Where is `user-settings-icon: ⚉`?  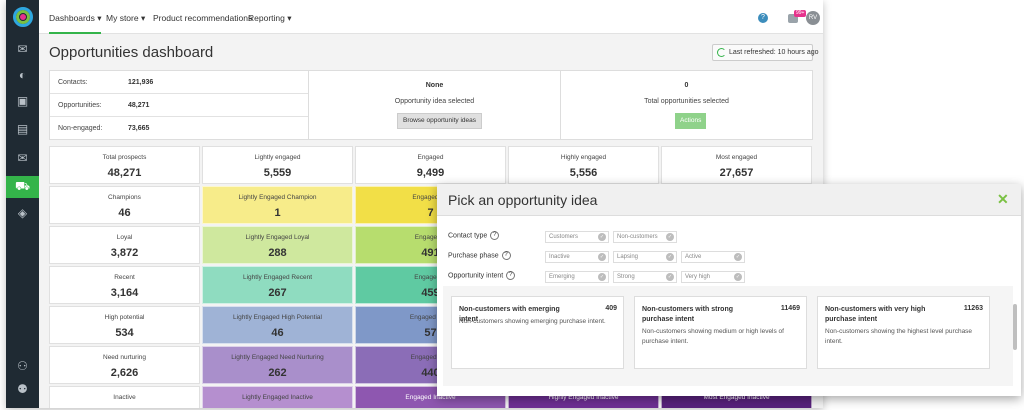 user-settings-icon: ⚉ is located at coordinates (22, 389).